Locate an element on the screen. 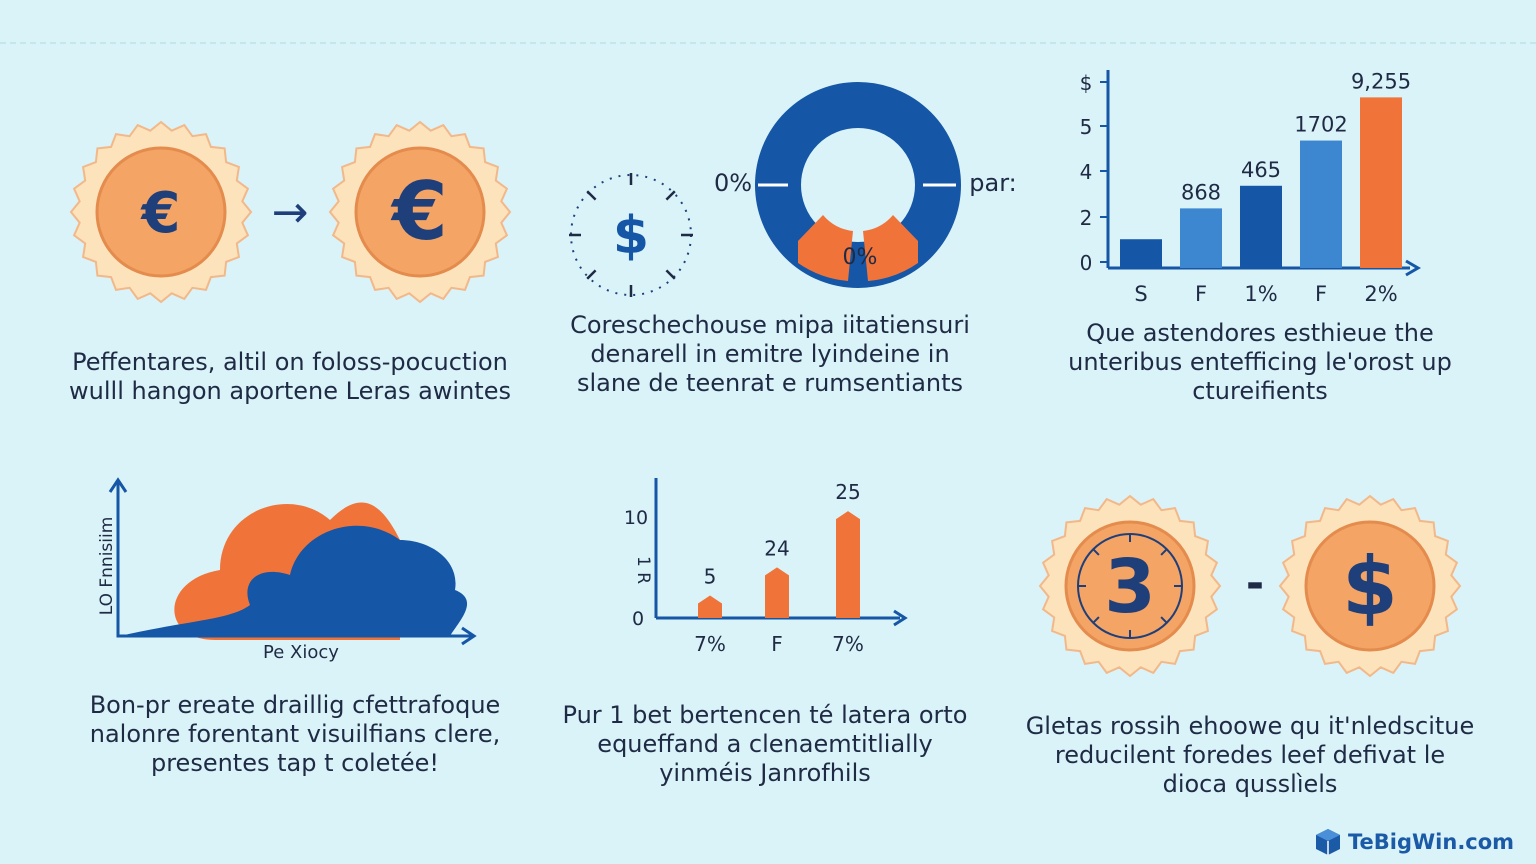 The height and width of the screenshot is (864, 1536). coin-exchange-graphic: € → € is located at coordinates (290, 212).